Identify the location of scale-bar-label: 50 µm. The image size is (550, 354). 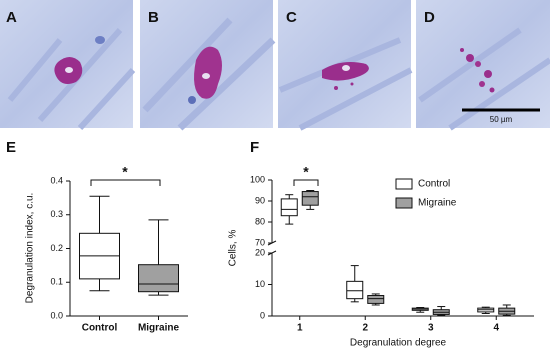
(501, 119).